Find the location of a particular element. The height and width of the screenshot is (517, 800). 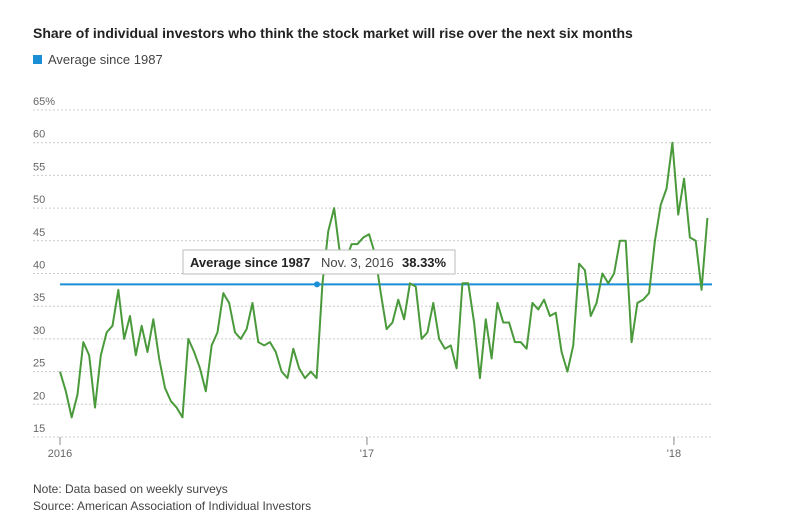

average-marker is located at coordinates (317, 284).